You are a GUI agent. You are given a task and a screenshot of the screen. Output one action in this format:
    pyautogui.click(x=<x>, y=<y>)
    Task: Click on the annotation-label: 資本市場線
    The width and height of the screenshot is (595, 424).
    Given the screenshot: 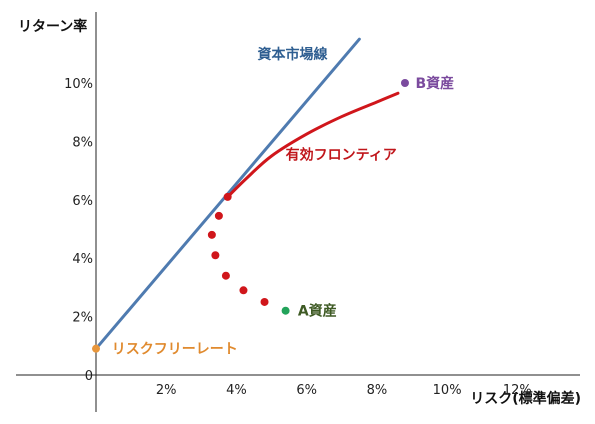 What is the action you would take?
    pyautogui.click(x=293, y=54)
    